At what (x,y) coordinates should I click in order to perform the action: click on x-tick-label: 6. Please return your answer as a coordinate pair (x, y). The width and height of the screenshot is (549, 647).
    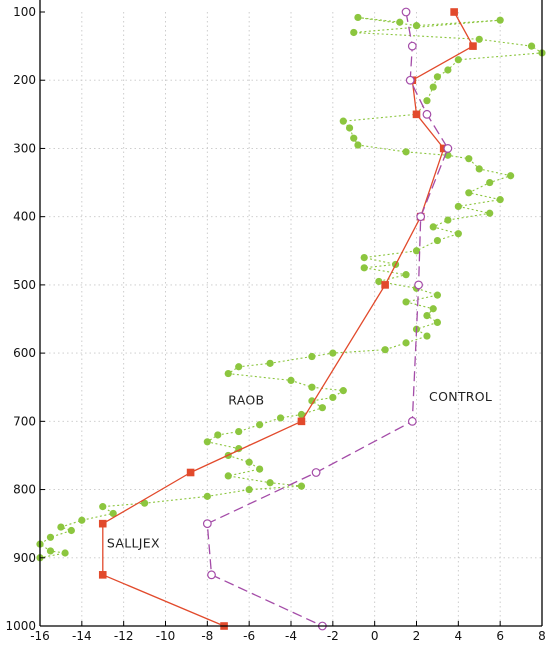
    Looking at the image, I should click on (500, 636).